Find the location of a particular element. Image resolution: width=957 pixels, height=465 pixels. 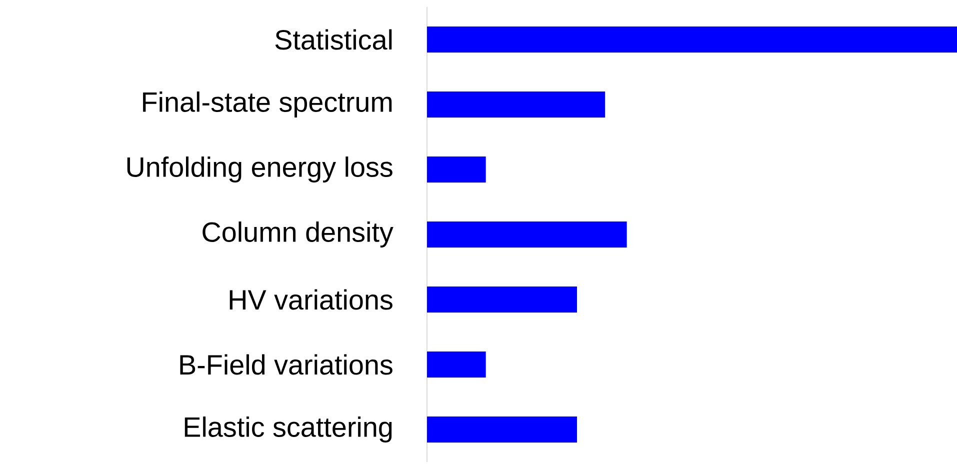

y-tick-label: Elastic scattering is located at coordinates (288, 429).